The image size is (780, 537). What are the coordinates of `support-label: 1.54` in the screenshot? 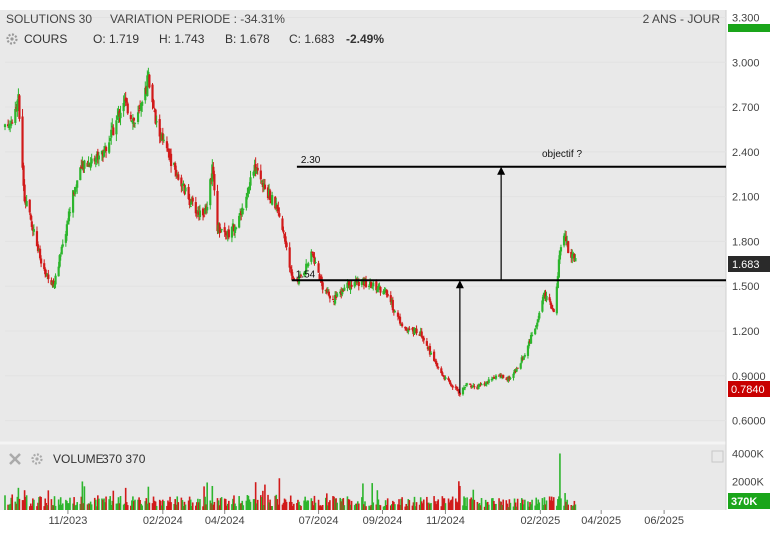 It's located at (306, 274).